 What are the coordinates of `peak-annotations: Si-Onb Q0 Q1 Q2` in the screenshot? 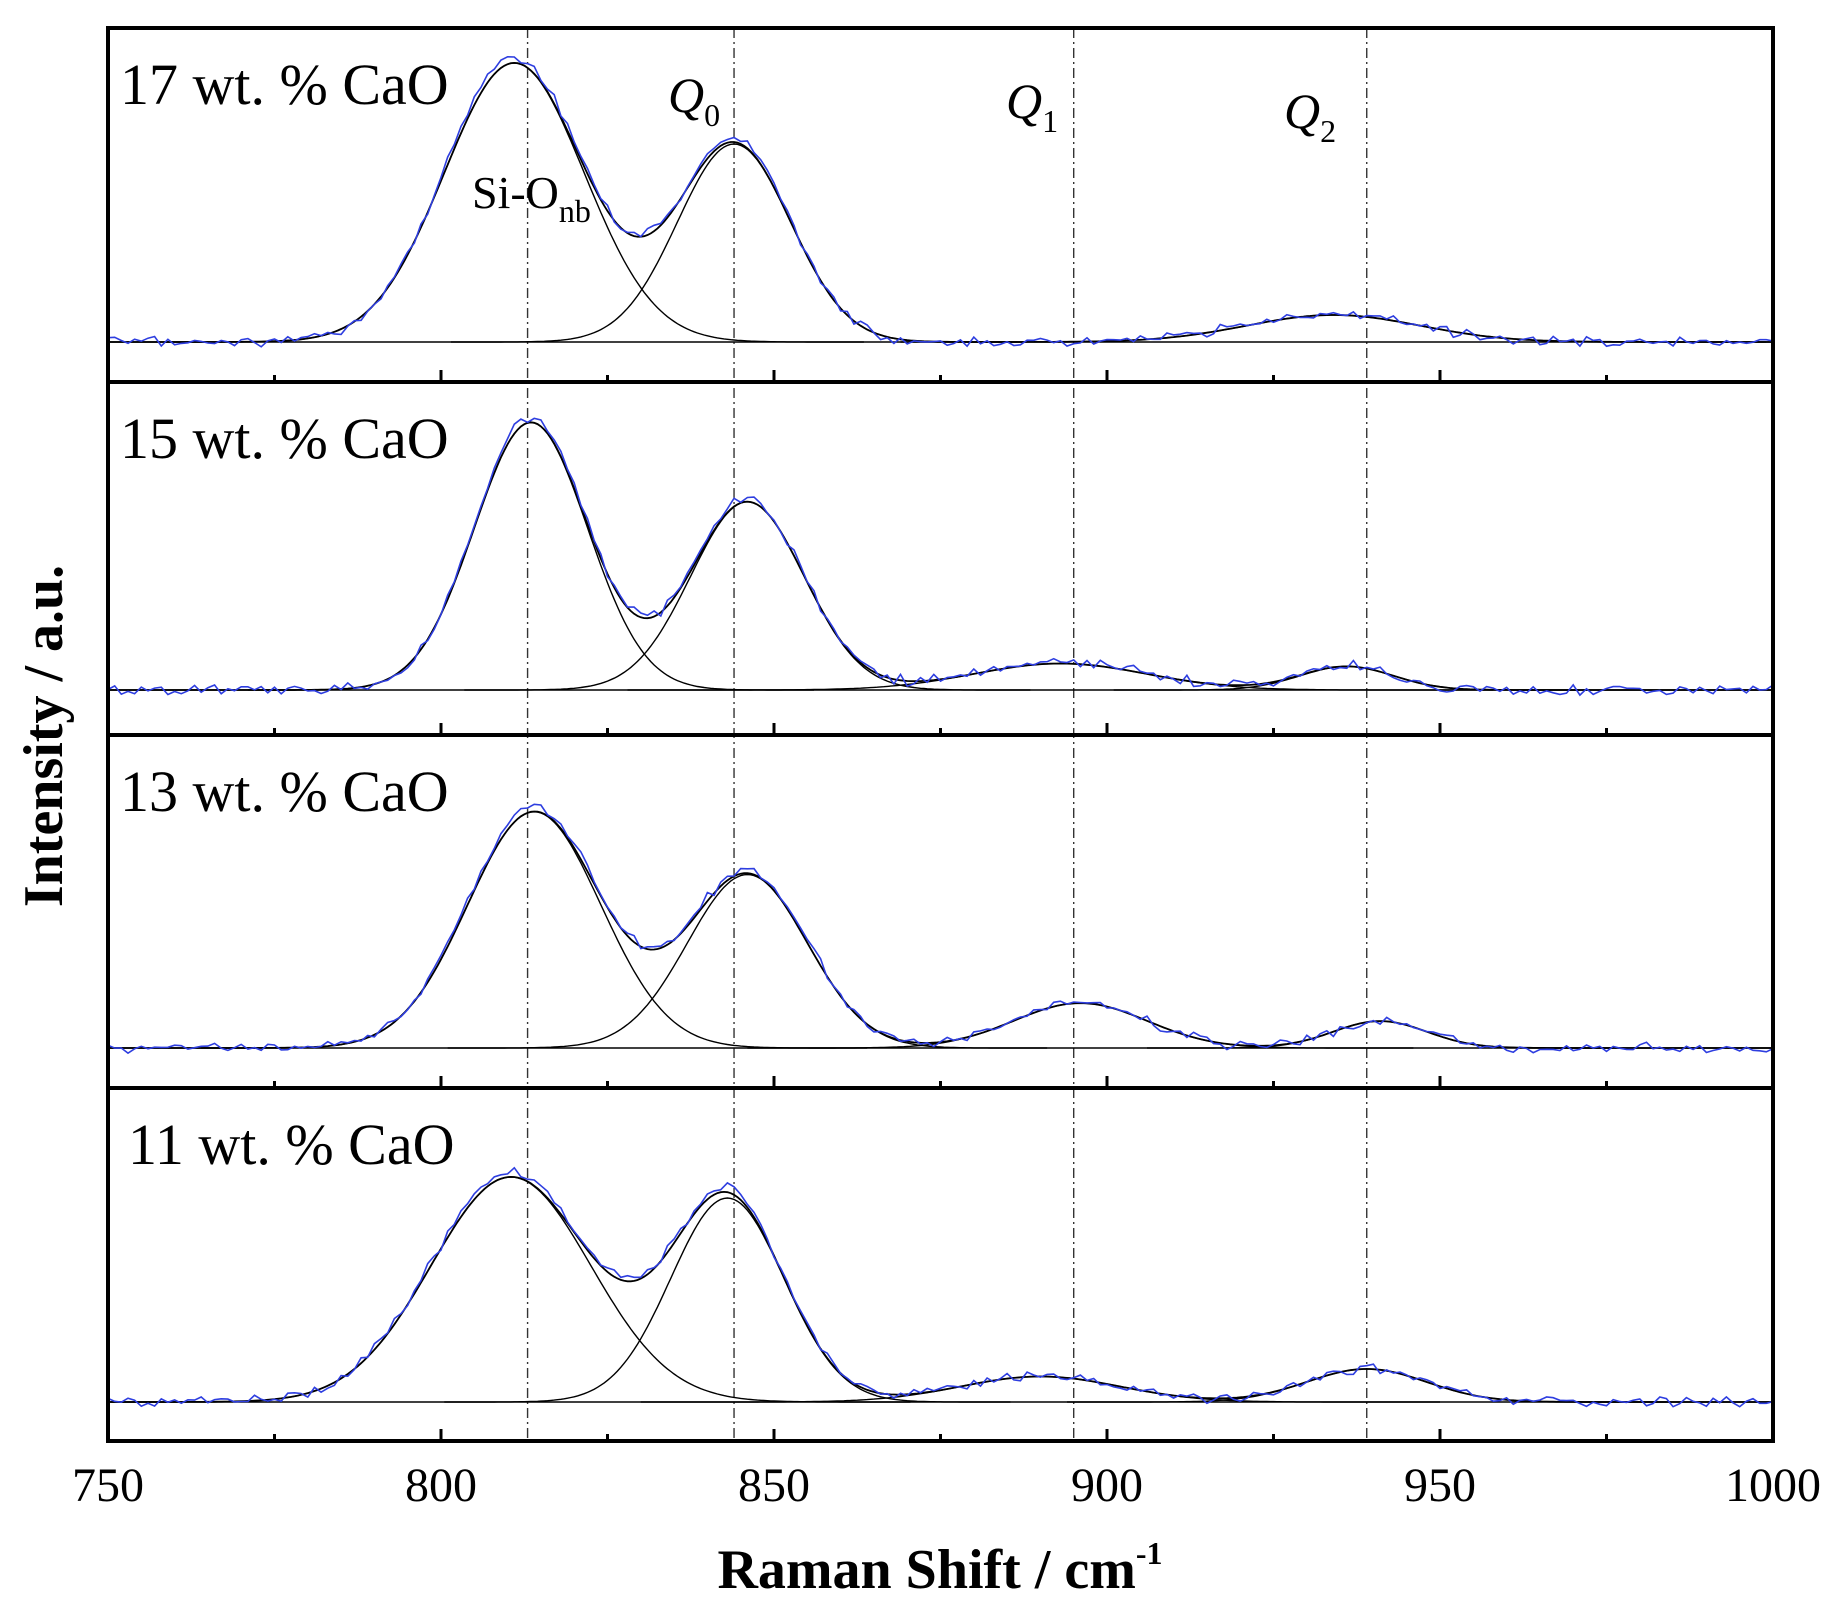 It's located at (904, 148).